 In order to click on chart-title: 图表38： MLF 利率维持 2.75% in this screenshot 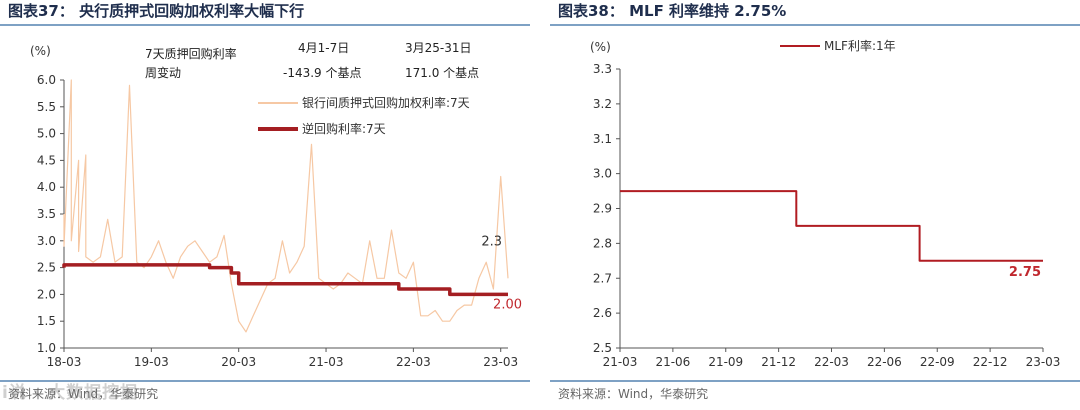, I will do `click(672, 11)`.